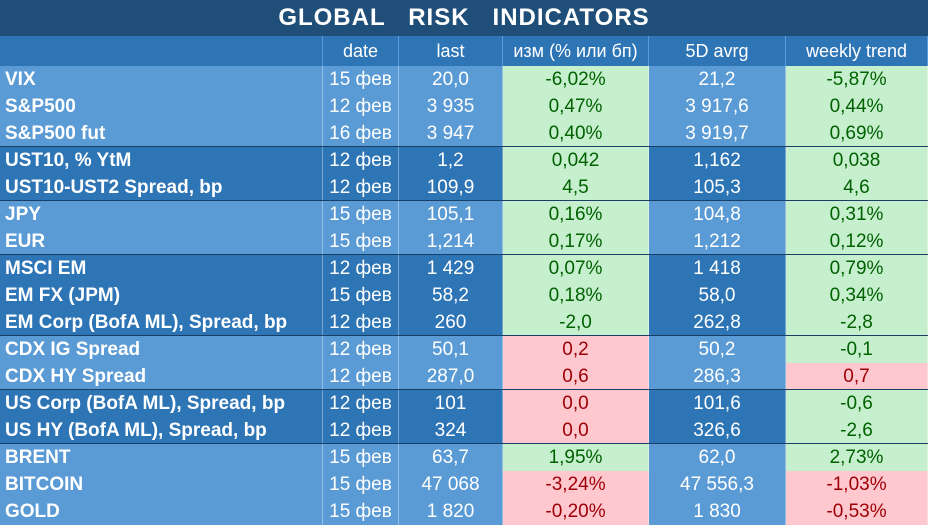 This screenshot has height=525, width=928. I want to click on weekly-trend-cell: -1,03%, so click(857, 484).